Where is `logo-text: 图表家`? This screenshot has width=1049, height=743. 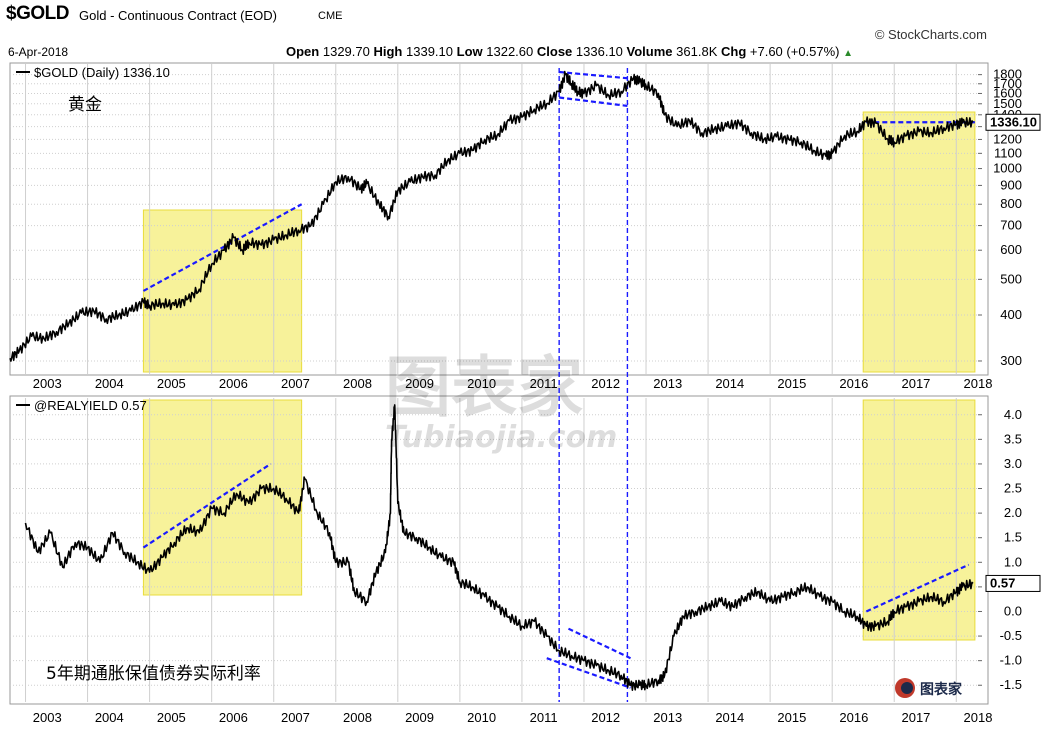
logo-text: 图表家 is located at coordinates (941, 689).